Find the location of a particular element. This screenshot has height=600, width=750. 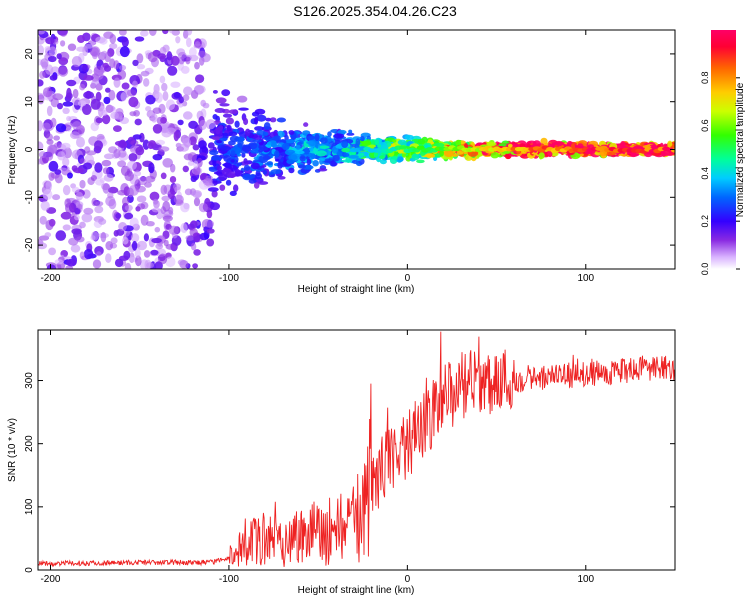

spectrogram-blob-2043 is located at coordinates (281, 120).